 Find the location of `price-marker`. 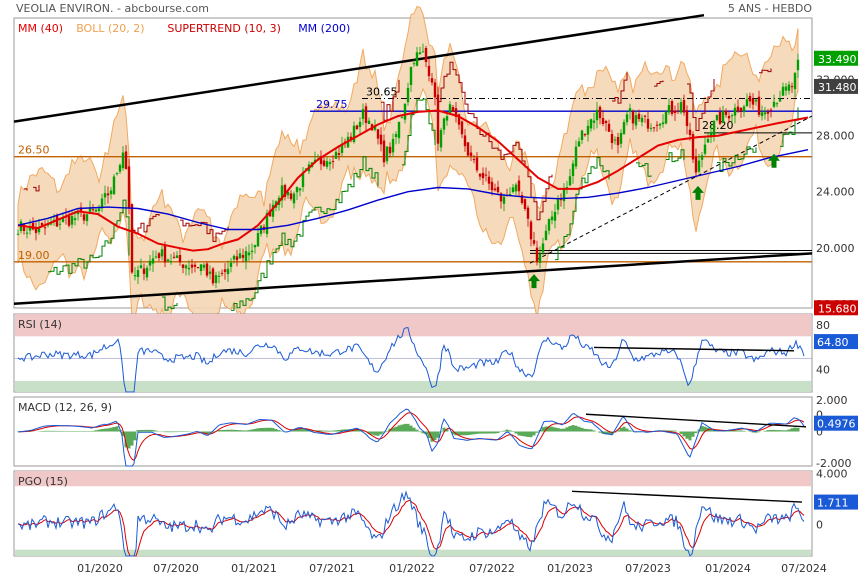

price-marker is located at coordinates (836, 58).